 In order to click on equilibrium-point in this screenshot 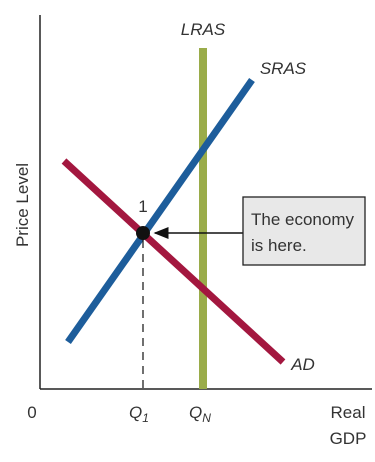, I will do `click(143, 233)`.